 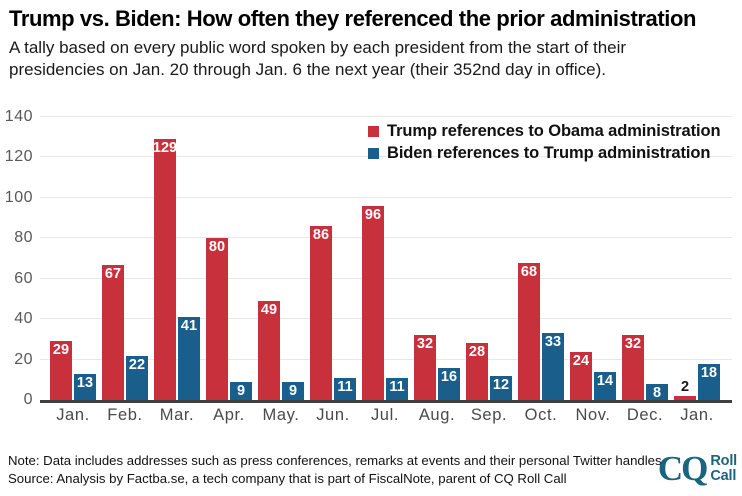 I want to click on bar-value-label: 22, so click(x=137, y=364).